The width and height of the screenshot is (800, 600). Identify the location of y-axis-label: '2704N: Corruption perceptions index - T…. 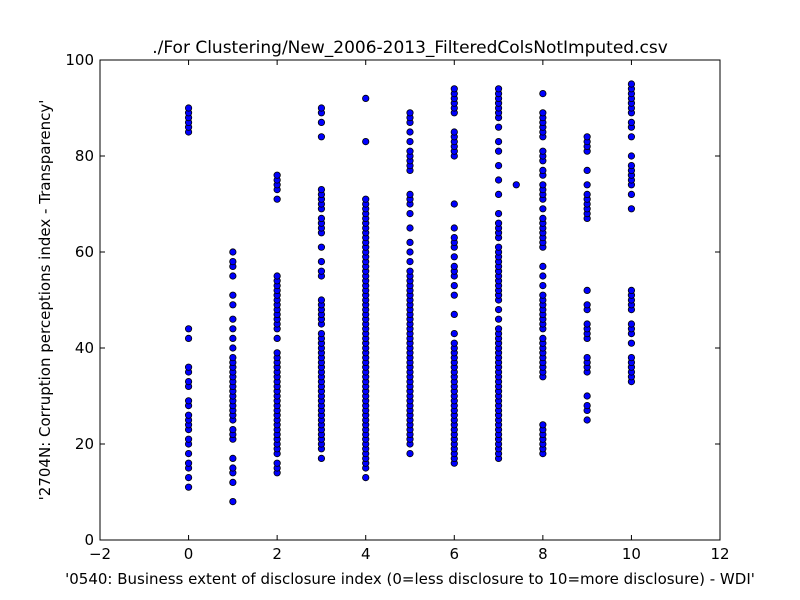
(45, 300).